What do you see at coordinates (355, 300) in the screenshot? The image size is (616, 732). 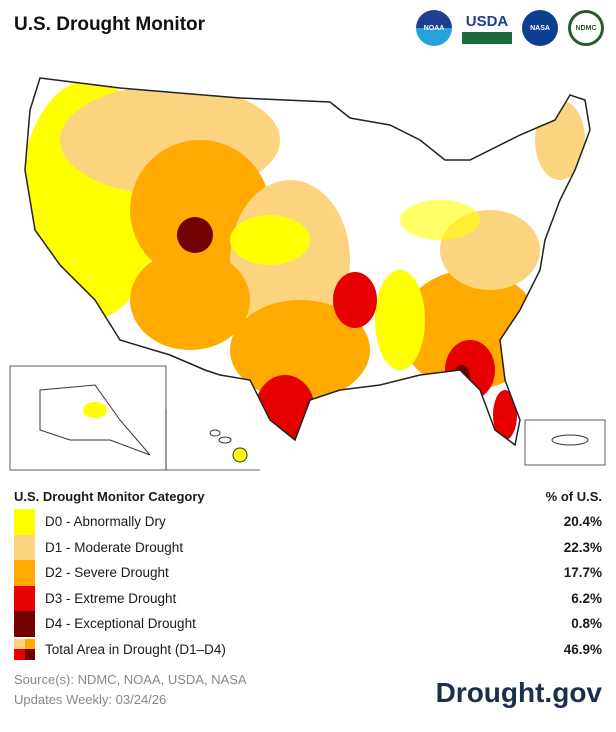 I see `d3-region-arkansas` at bounding box center [355, 300].